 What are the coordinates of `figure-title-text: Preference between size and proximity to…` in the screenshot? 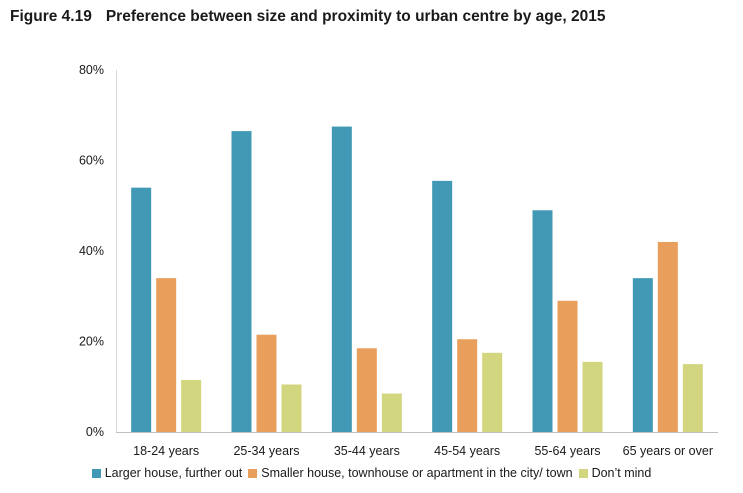 It's located at (355, 16).